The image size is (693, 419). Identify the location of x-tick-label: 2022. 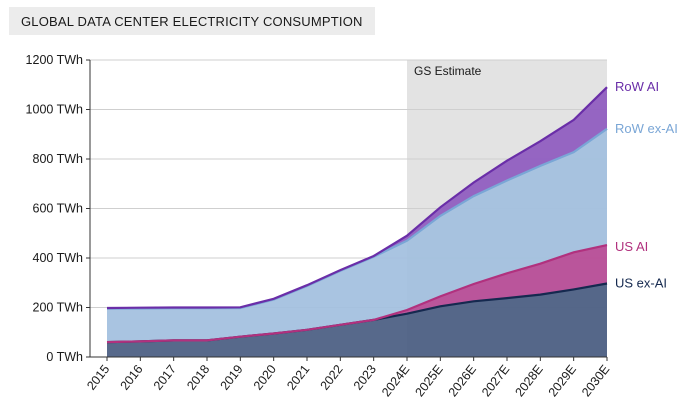
(332, 377).